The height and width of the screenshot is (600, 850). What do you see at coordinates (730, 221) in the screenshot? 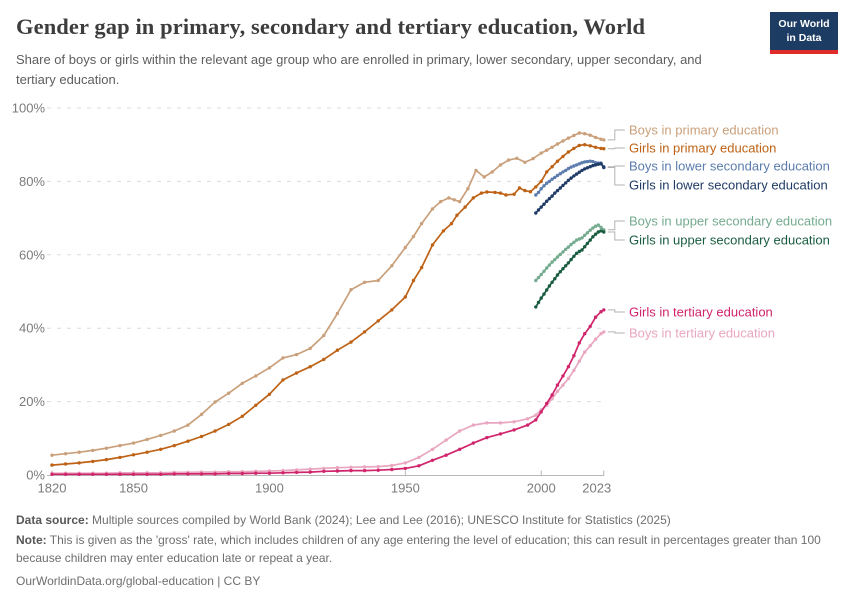
I see `series-label-boys-upper-secondary: Boys in upper secondary education` at bounding box center [730, 221].